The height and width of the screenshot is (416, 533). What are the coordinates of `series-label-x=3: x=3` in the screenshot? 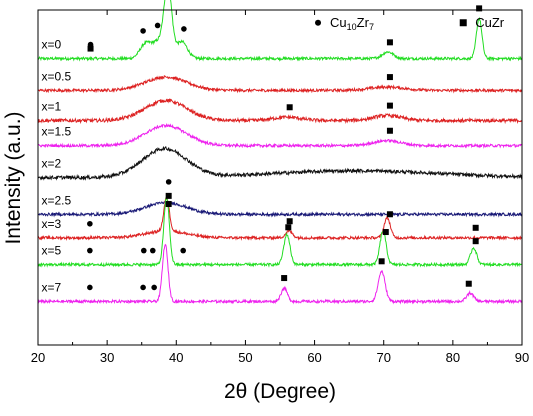 It's located at (51, 224).